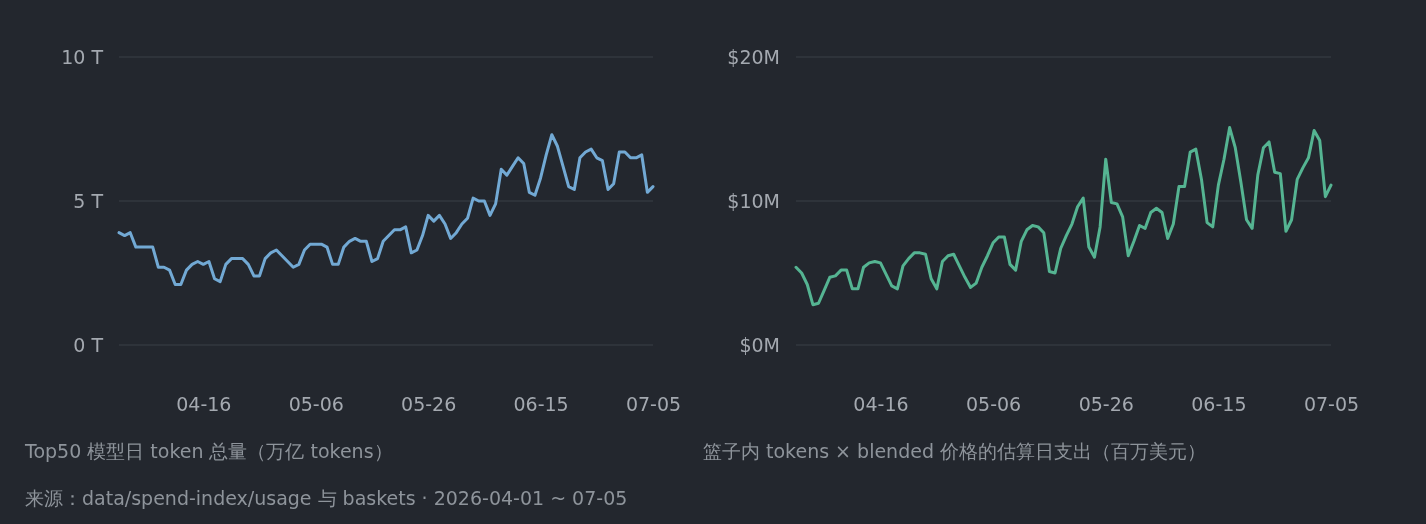 The image size is (1426, 524). What do you see at coordinates (82, 56) in the screenshot?
I see `y-tick-label: 10 T` at bounding box center [82, 56].